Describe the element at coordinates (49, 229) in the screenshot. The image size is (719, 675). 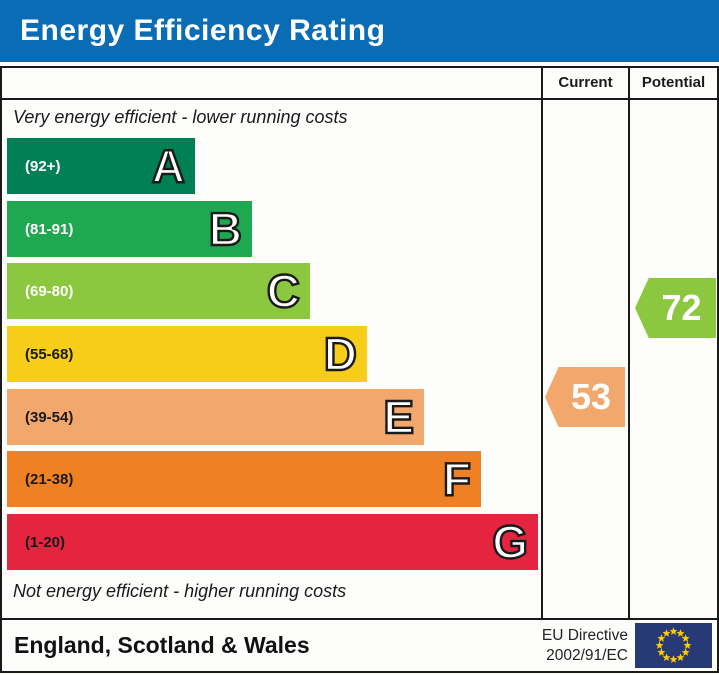
I see `band-range-label: (81-91)` at that location.